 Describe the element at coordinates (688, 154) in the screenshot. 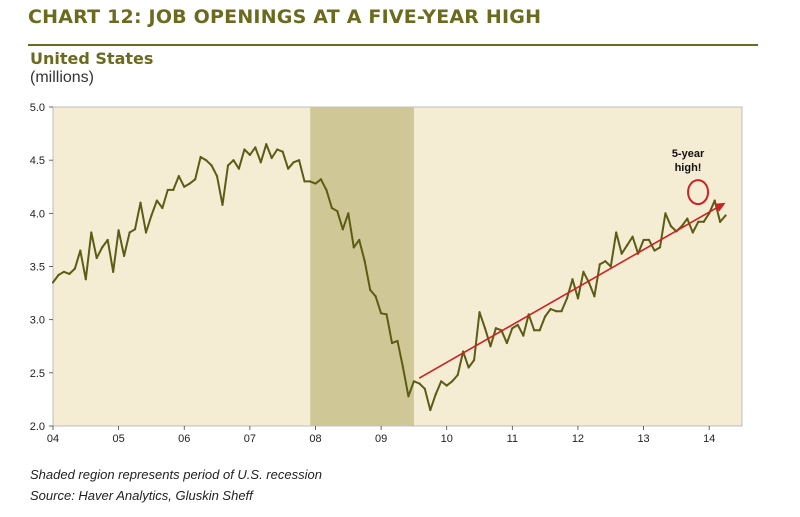

I see `annotation-line-1: 5-year` at that location.